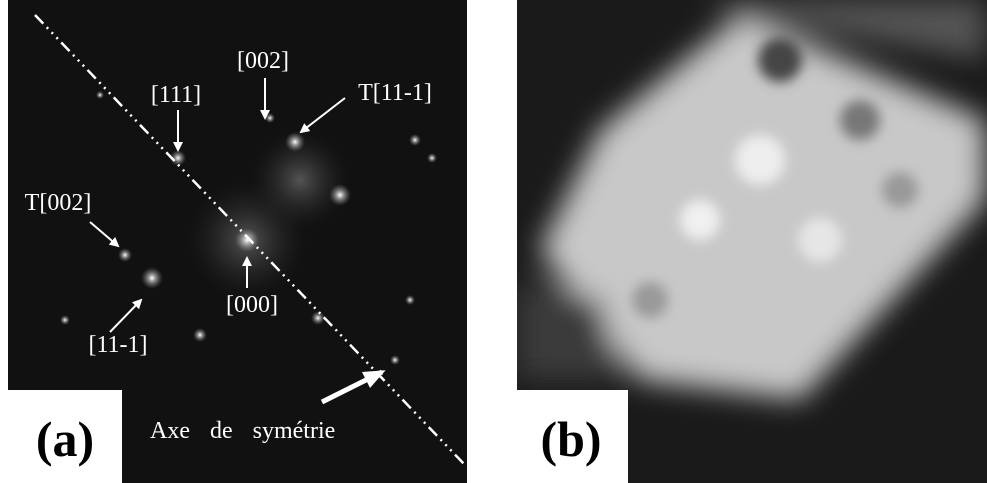 This screenshot has width=987, height=483. What do you see at coordinates (263, 61) in the screenshot?
I see `annotation: [002]` at bounding box center [263, 61].